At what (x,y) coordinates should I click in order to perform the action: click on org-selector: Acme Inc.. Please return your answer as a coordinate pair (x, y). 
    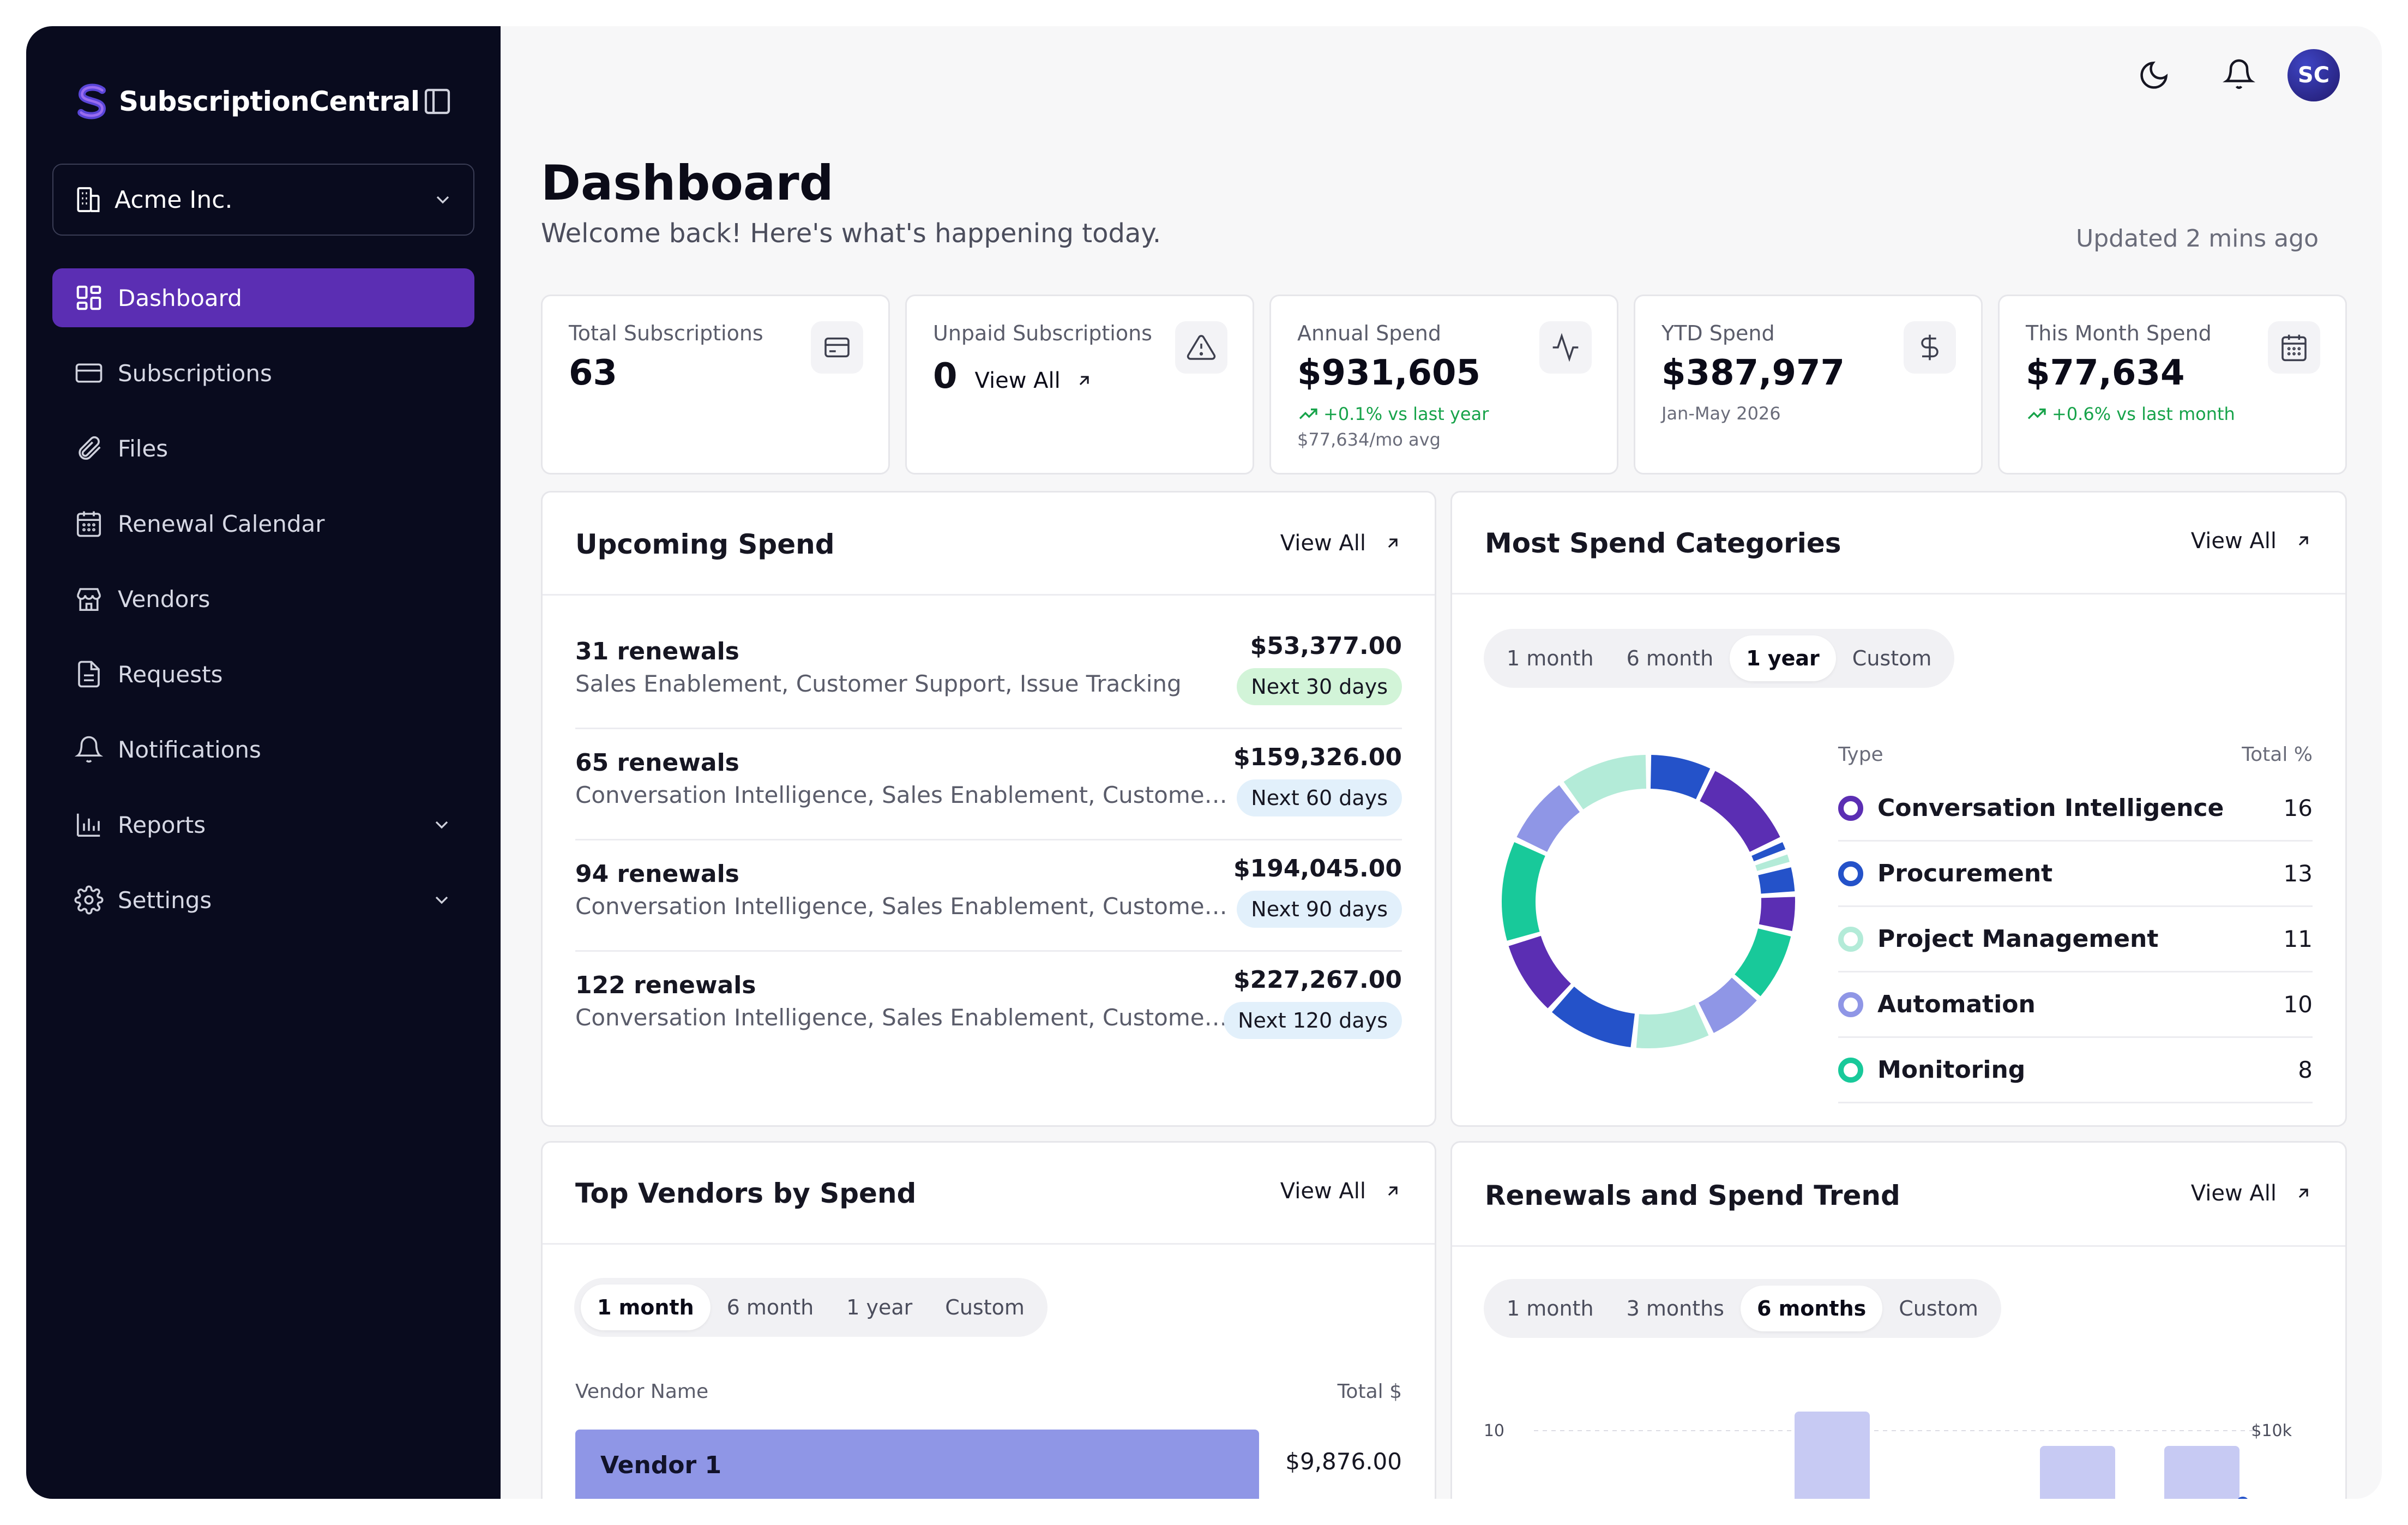
    Looking at the image, I should click on (263, 200).